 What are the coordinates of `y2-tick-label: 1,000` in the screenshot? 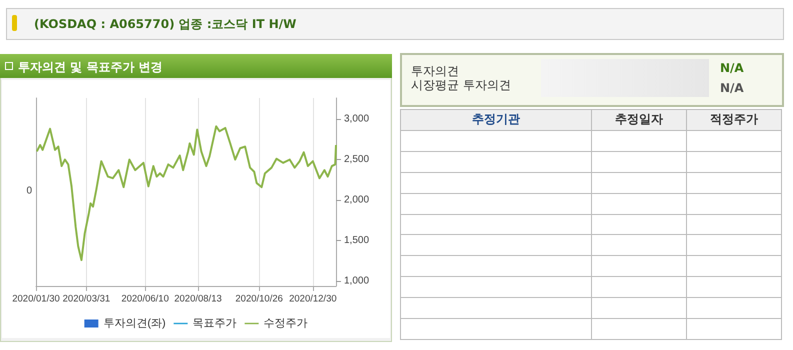 It's located at (357, 281).